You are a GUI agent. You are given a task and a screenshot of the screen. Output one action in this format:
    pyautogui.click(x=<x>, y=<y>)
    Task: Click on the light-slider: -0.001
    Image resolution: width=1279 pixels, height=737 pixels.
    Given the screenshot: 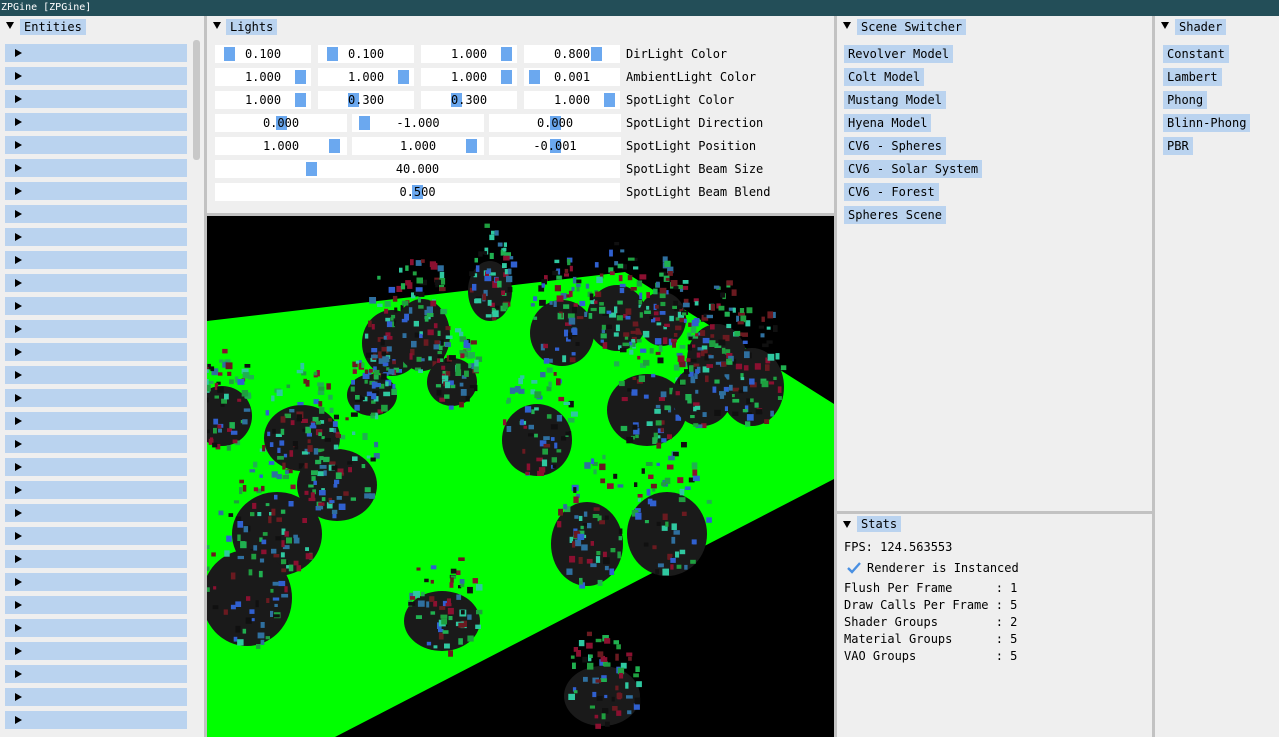 What is the action you would take?
    pyautogui.click(x=555, y=146)
    